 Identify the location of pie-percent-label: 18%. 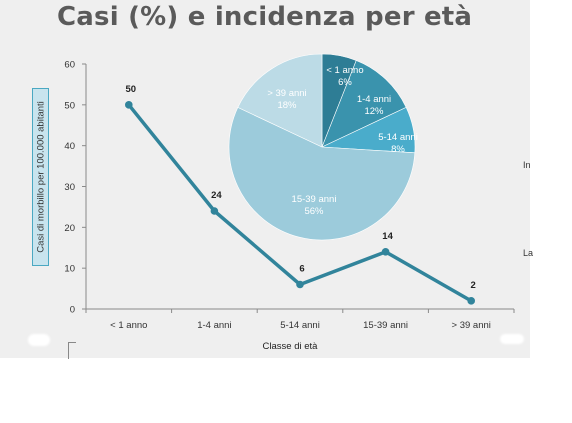
(287, 105).